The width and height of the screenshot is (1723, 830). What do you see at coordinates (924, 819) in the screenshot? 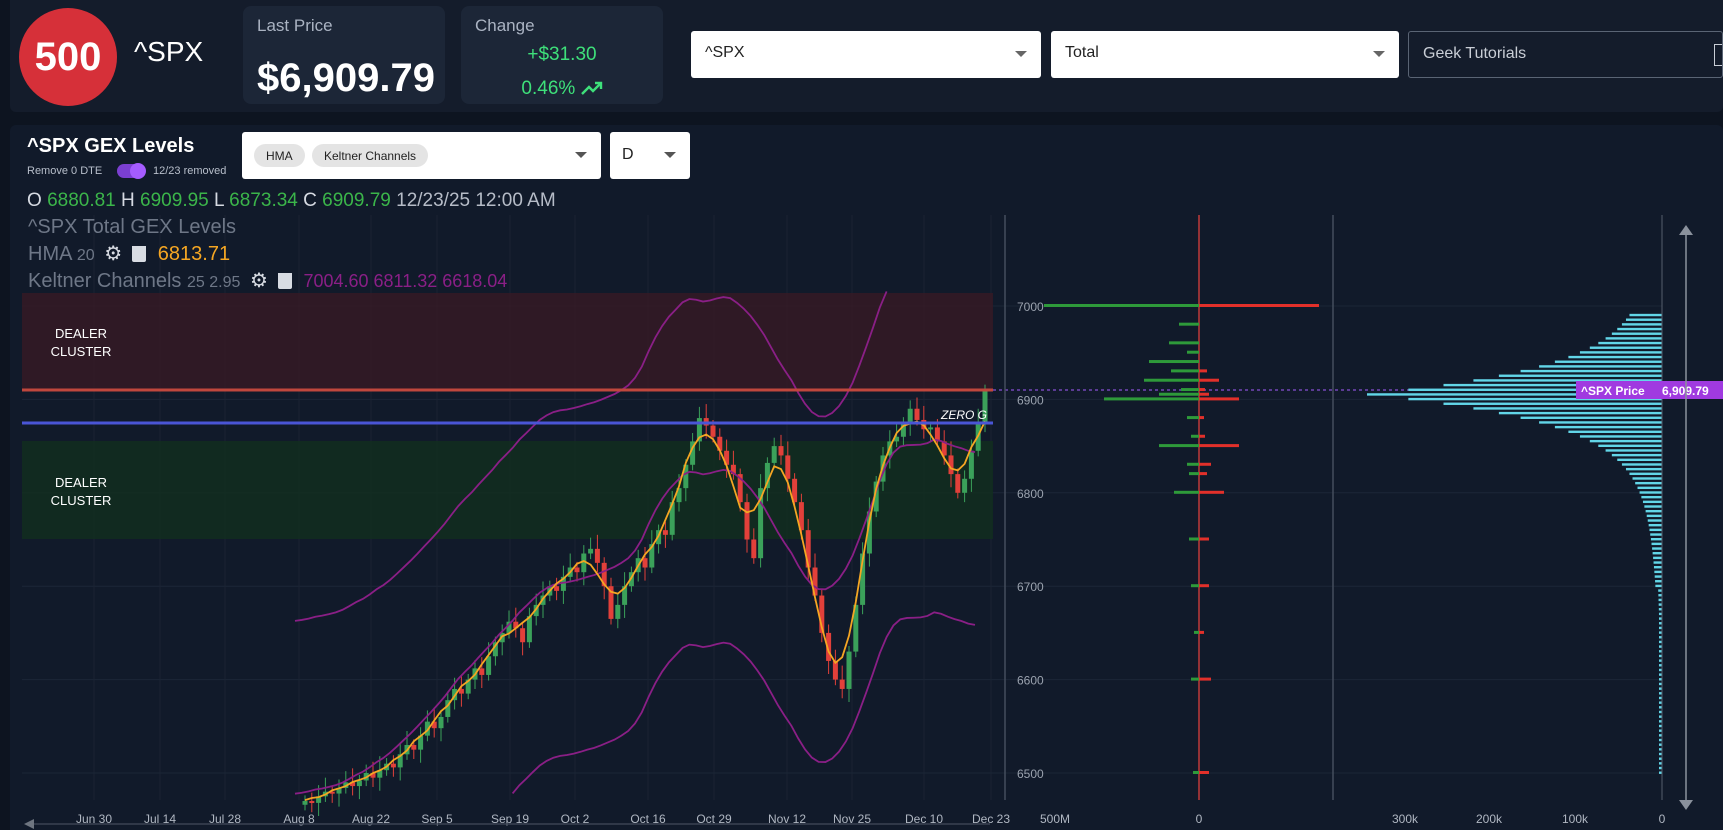
I see `x-tick-label: Dec 10` at bounding box center [924, 819].